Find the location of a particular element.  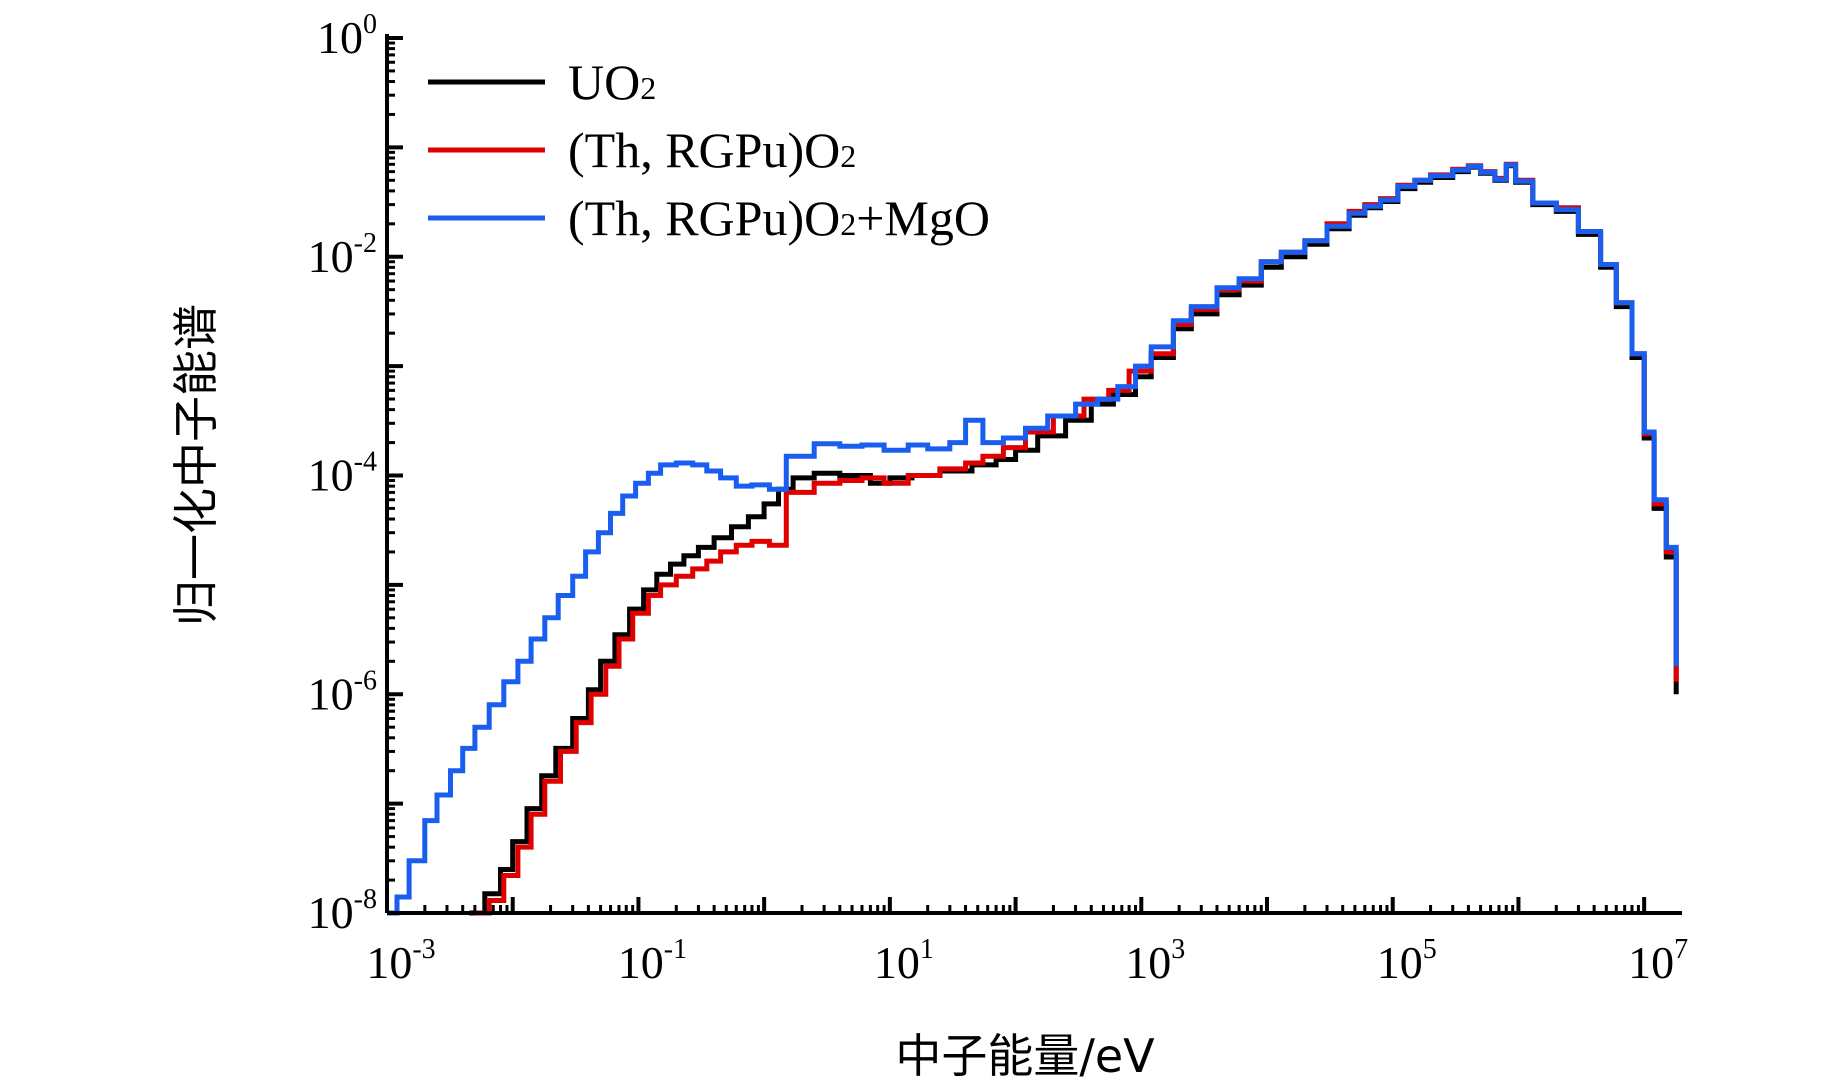

y-tick-label: 10⁻² is located at coordinates (342, 255).